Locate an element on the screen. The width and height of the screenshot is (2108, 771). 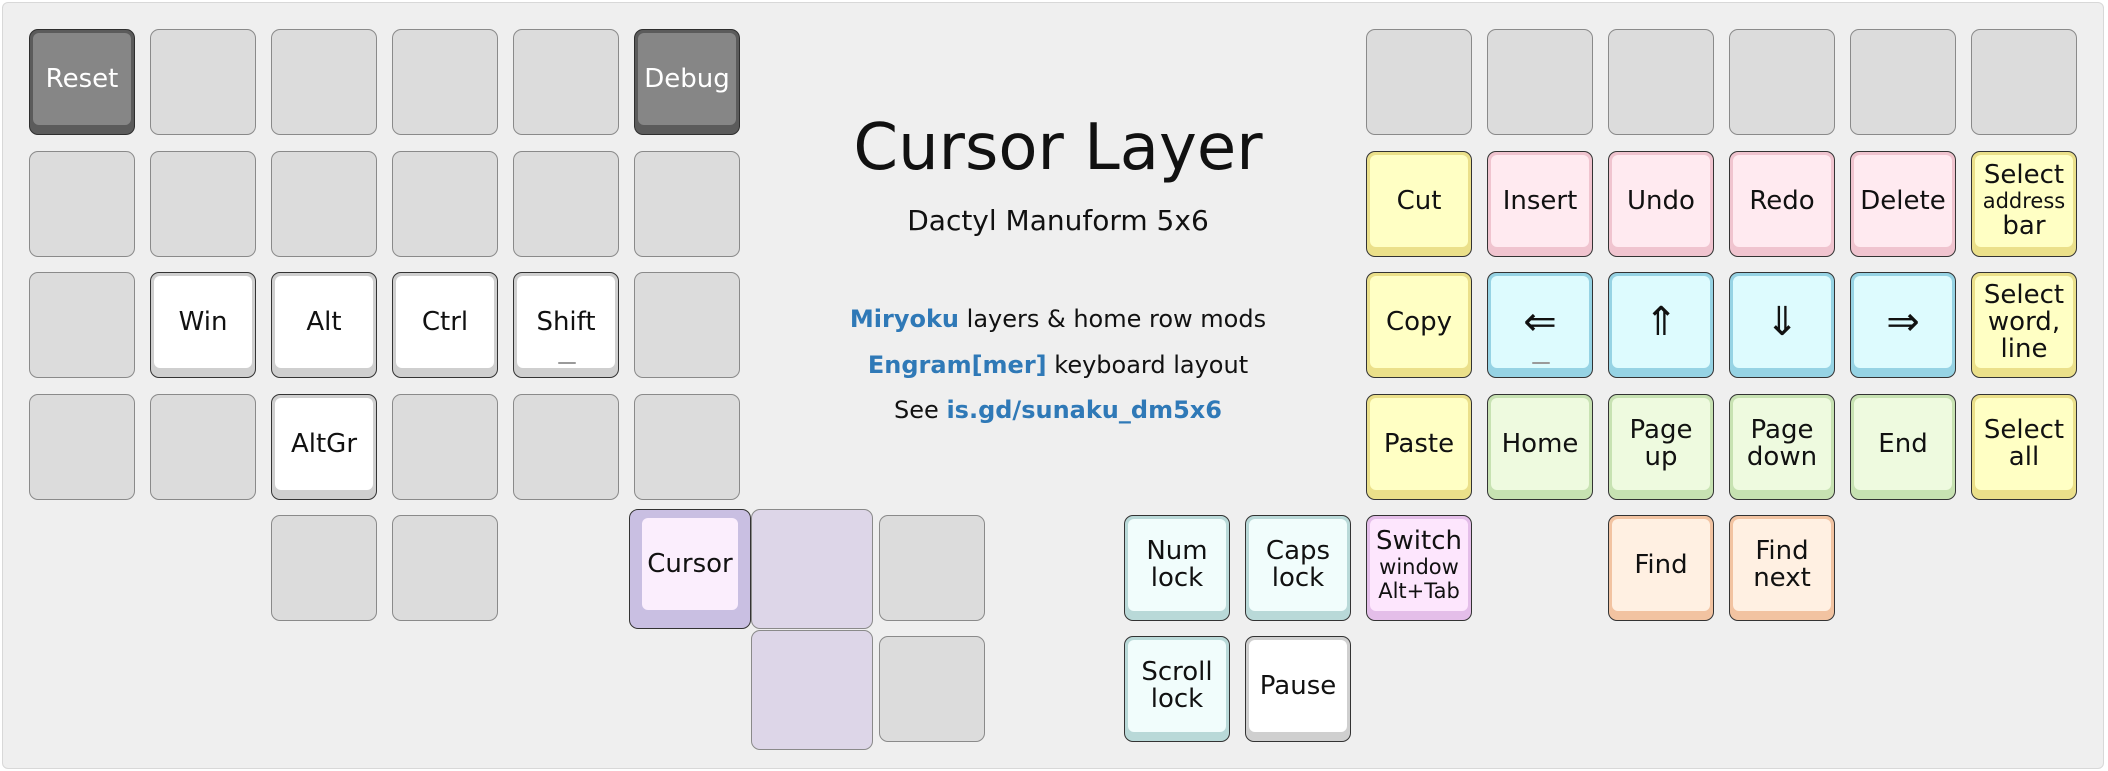
key-arrow-right: ⇒ is located at coordinates (1903, 325).